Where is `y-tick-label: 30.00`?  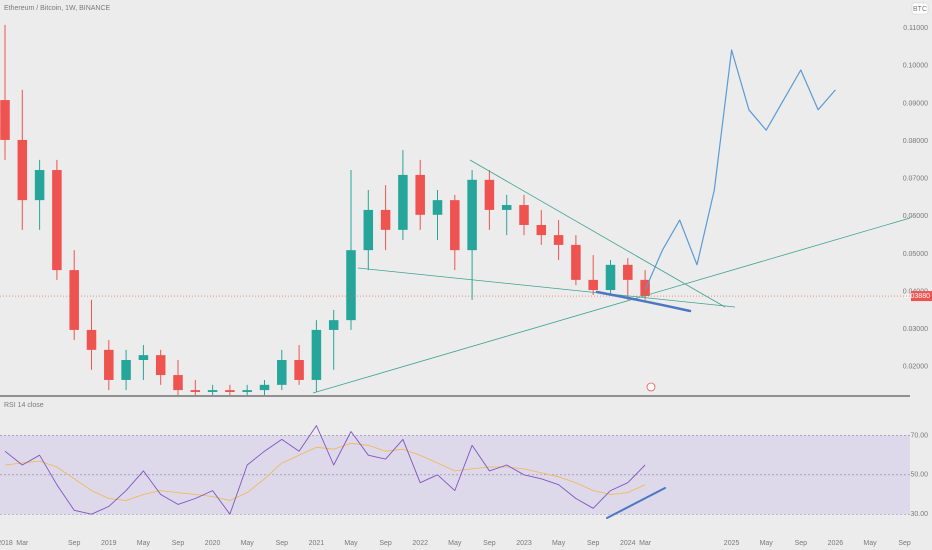
y-tick-label: 30.00 is located at coordinates (919, 514).